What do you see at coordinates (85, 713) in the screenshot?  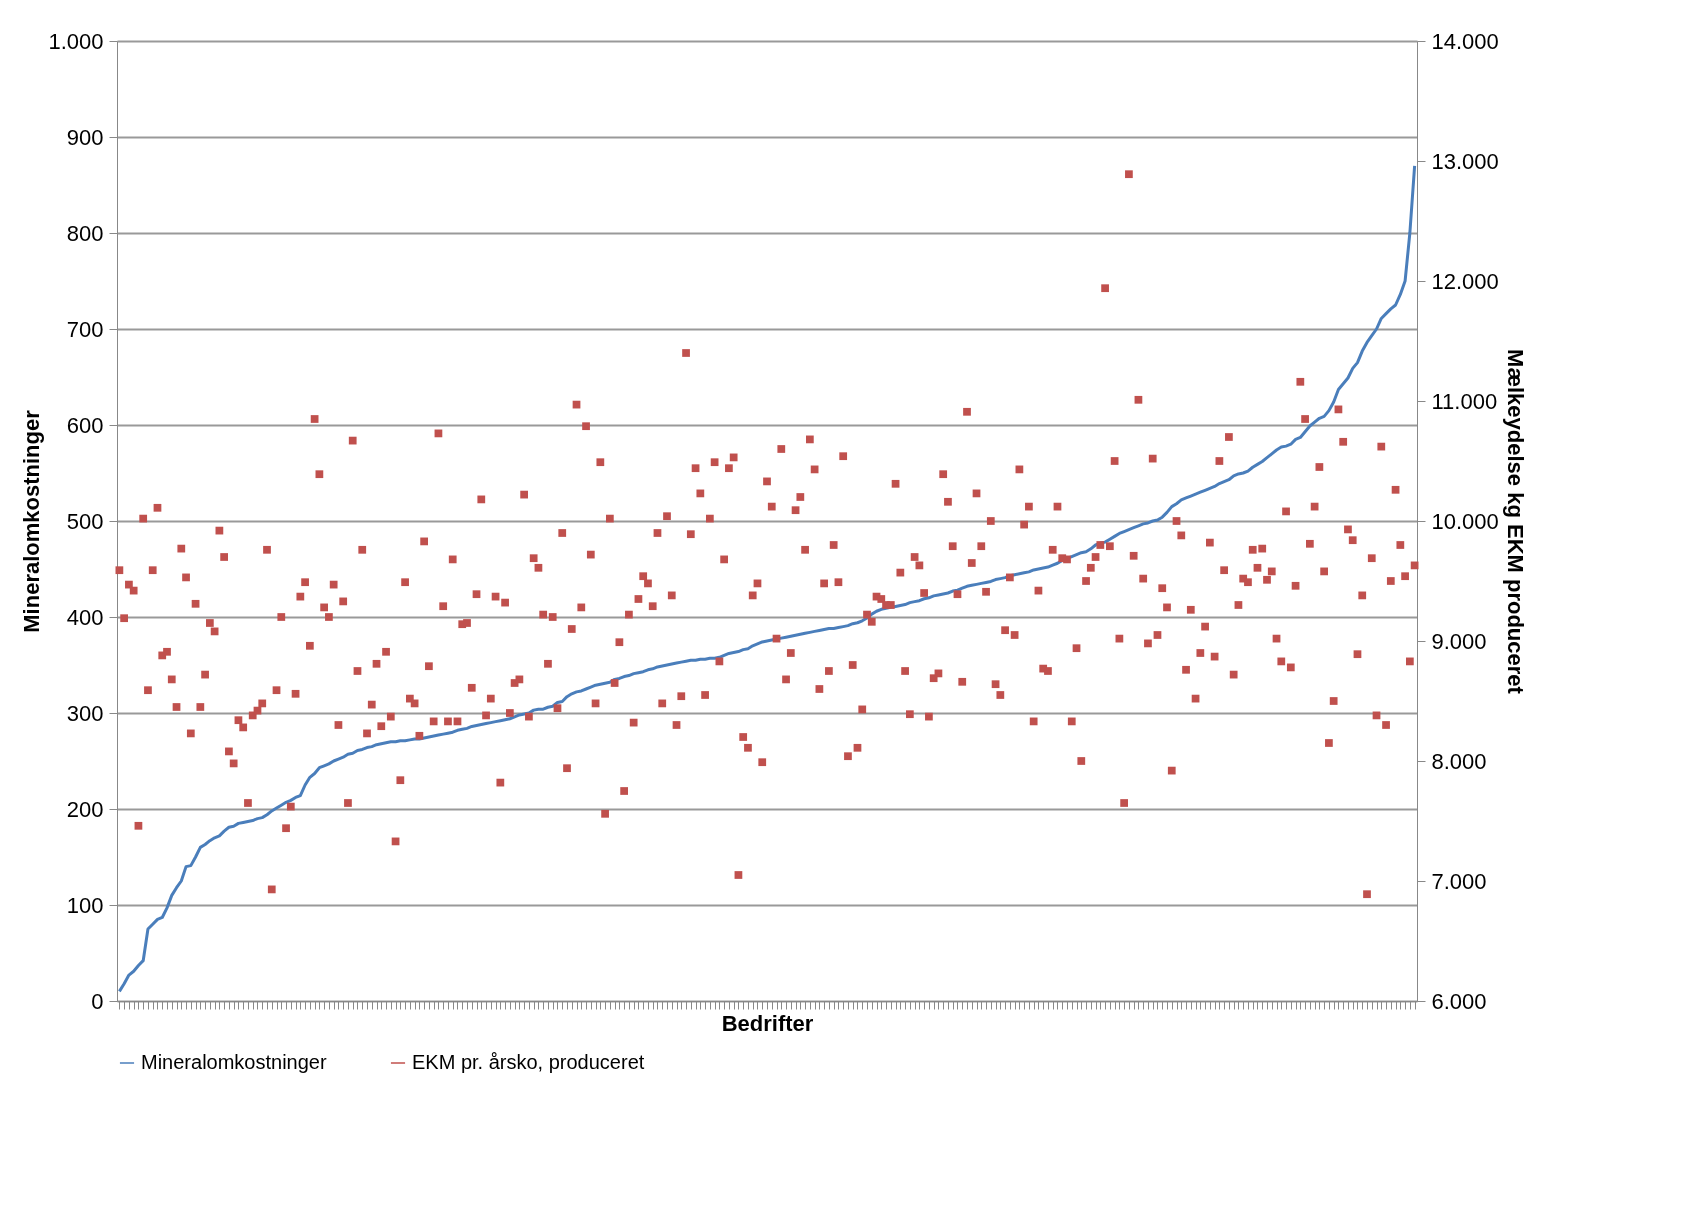 I see `y-tick-label: 300` at bounding box center [85, 713].